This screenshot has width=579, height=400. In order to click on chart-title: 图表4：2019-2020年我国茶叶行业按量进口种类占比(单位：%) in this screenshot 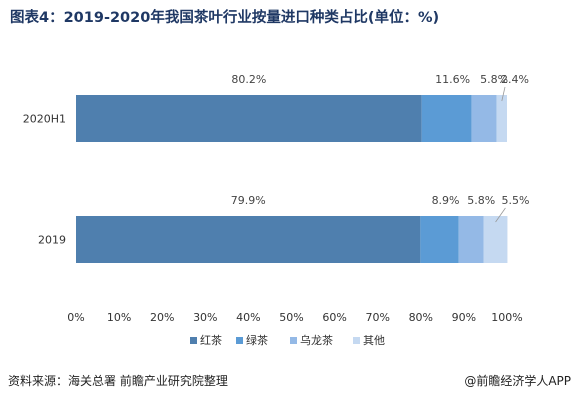, I will do `click(225, 18)`.